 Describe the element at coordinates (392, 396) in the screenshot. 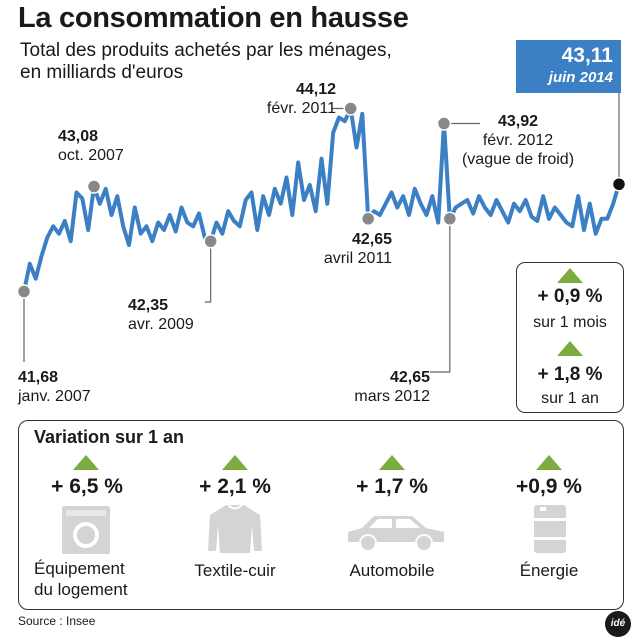

I see `annotation-date: mars 2012` at that location.